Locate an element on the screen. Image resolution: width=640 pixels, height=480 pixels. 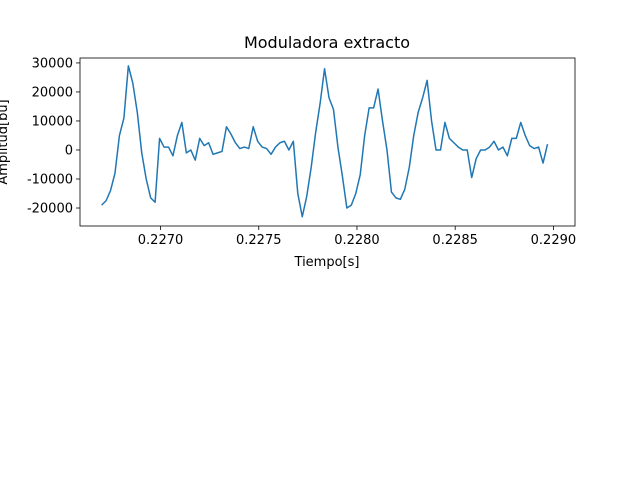
y-tick-label: 0 is located at coordinates (69, 150).